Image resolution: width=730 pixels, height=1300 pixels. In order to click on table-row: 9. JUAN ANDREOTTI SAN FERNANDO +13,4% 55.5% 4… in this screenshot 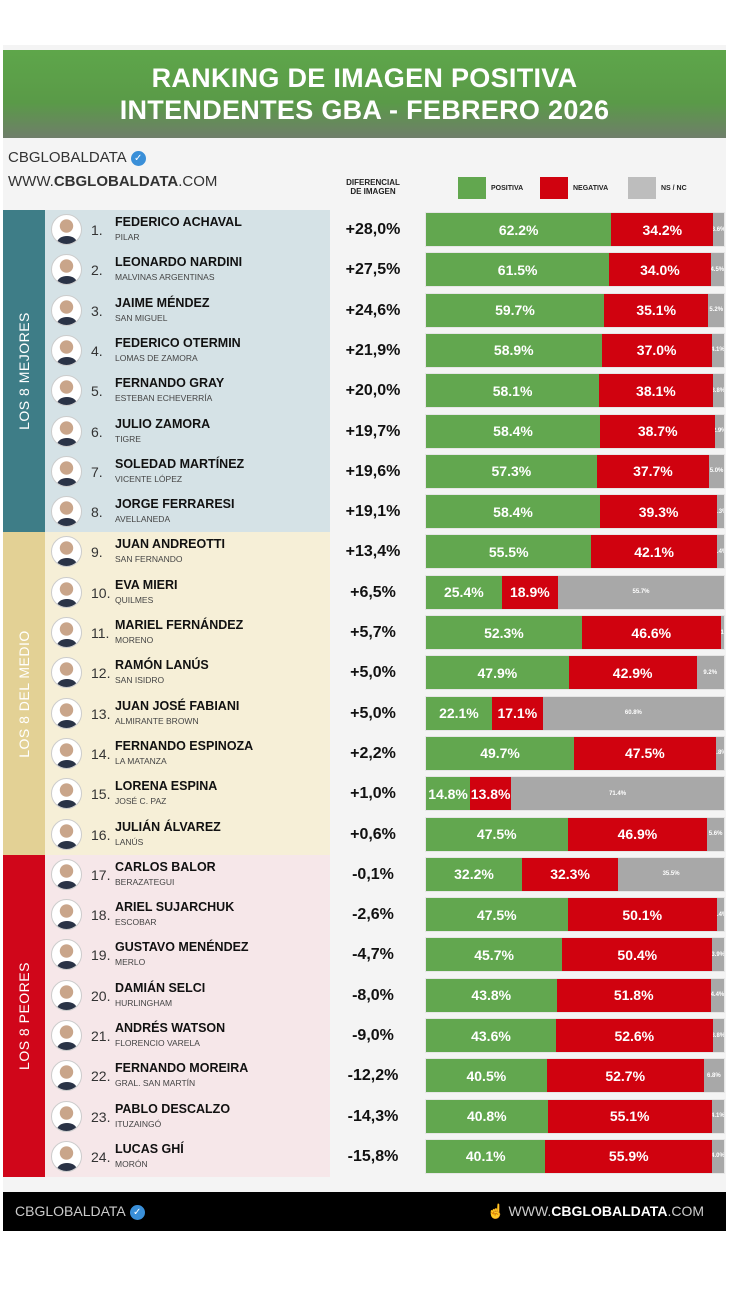, I will do `click(364, 552)`.